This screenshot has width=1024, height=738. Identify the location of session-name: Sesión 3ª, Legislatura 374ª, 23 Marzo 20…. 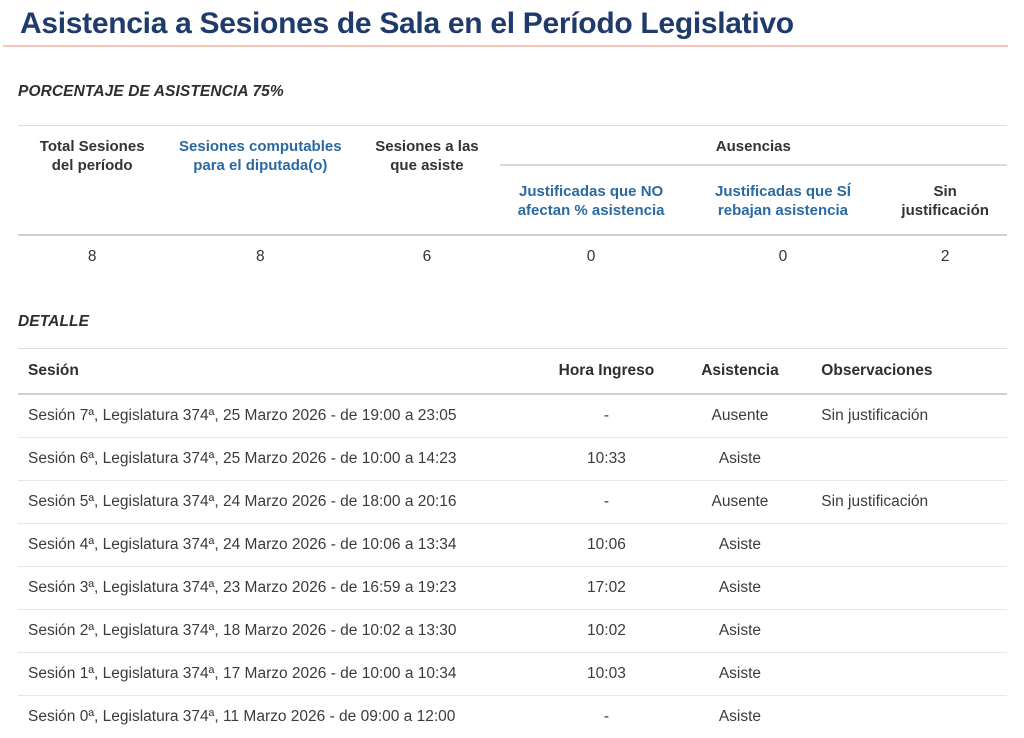
(275, 588).